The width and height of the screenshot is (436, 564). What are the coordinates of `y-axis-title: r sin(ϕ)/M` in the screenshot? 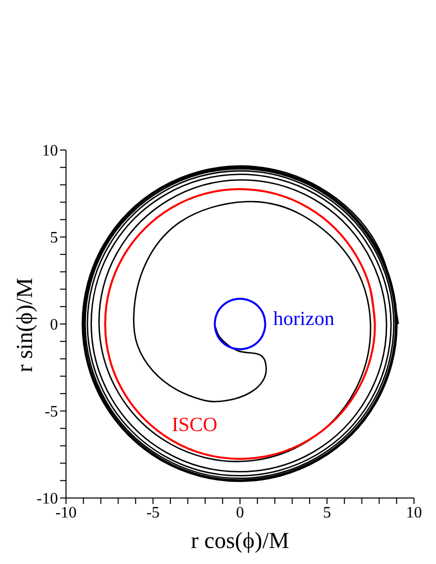 It's located at (25, 325).